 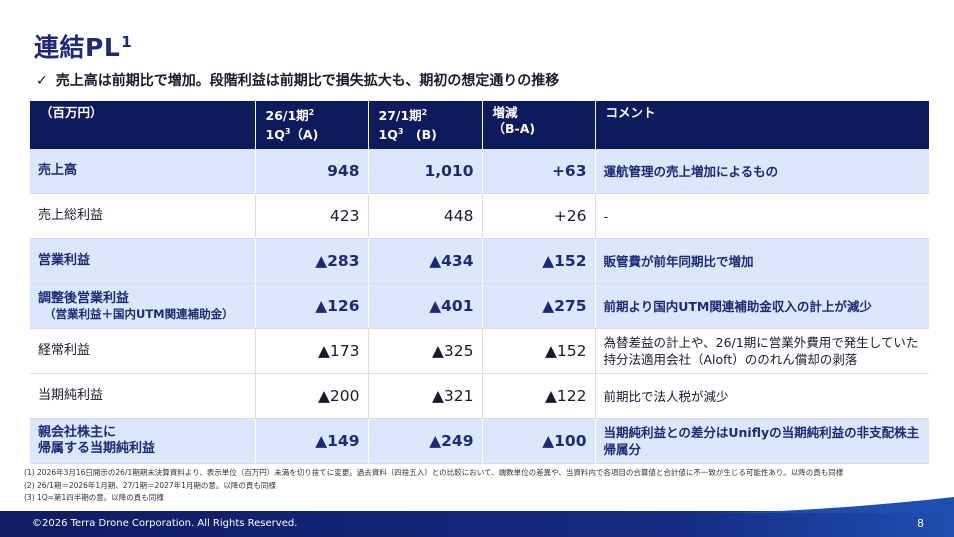 I want to click on row-label: 売上高, so click(x=143, y=171).